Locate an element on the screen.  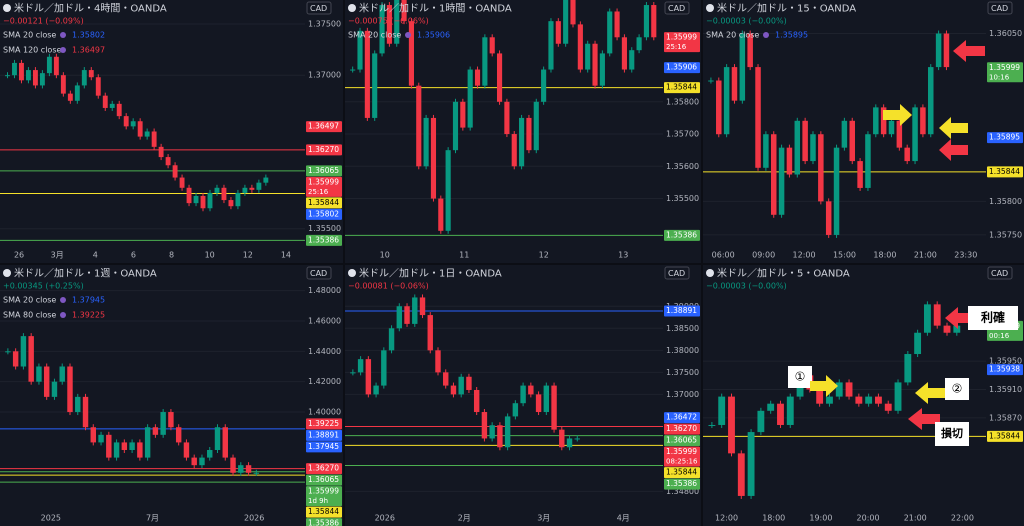
annotation: 利確 is located at coordinates (993, 317).